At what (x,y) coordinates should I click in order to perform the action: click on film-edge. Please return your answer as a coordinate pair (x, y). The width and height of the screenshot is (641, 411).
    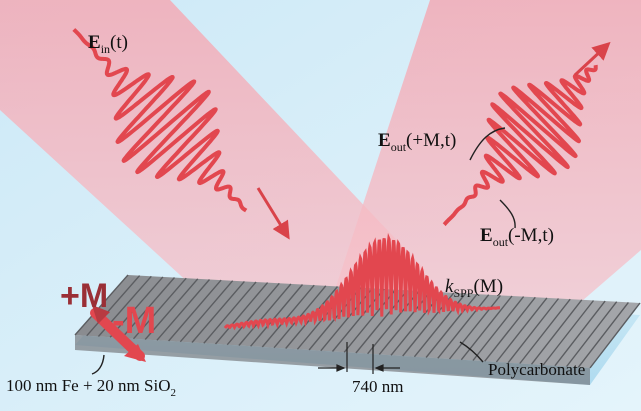
    Looking at the image, I should click on (332, 360).